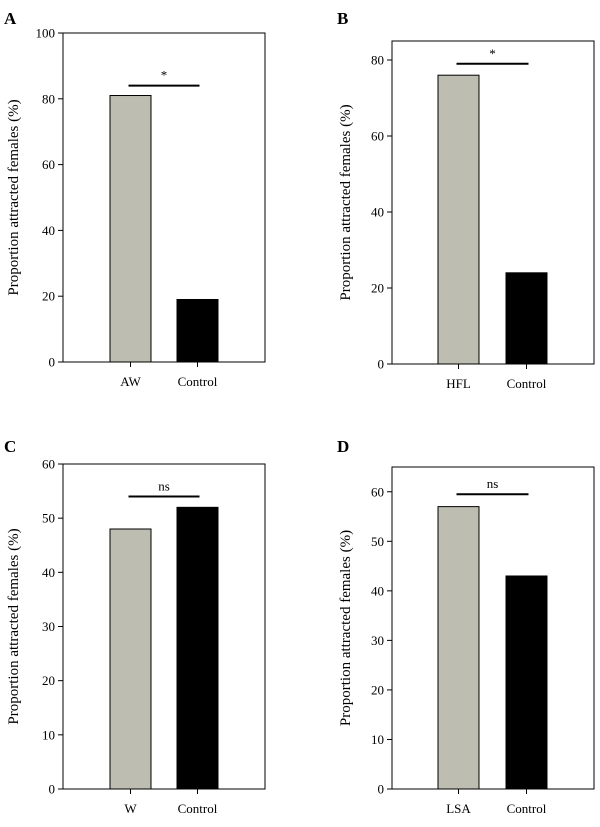 The width and height of the screenshot is (600, 827). Describe the element at coordinates (130, 229) in the screenshot. I see `bar-aw` at that location.